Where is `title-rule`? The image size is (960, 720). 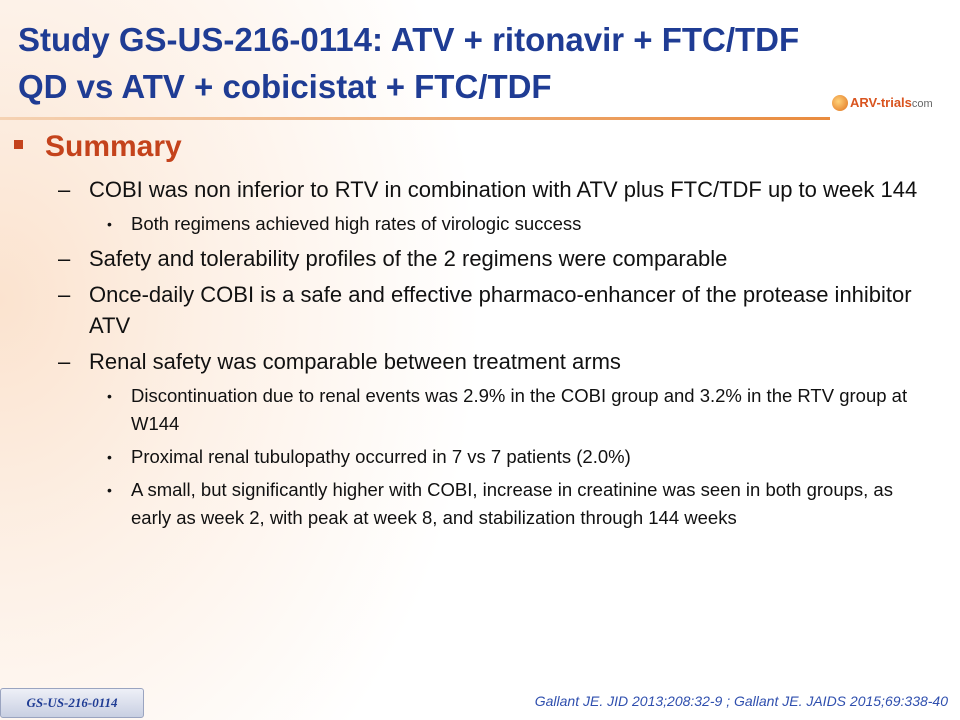
title-rule is located at coordinates (415, 118).